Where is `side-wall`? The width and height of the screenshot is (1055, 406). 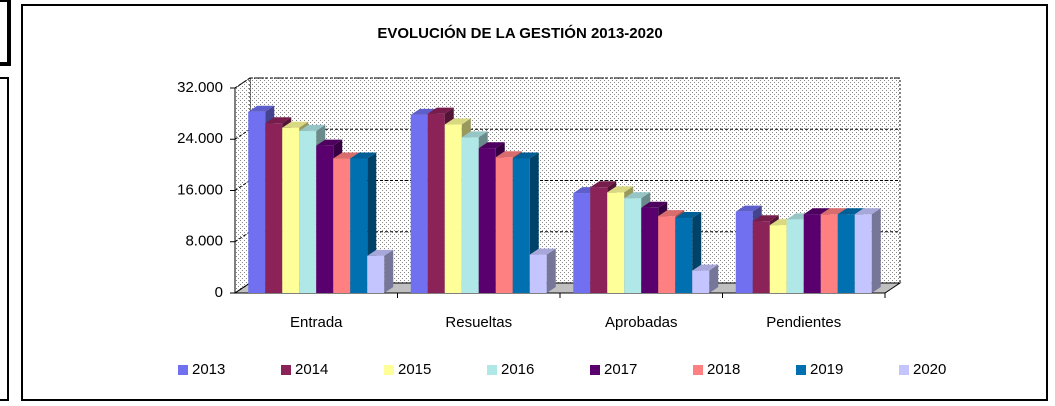 side-wall is located at coordinates (242, 185).